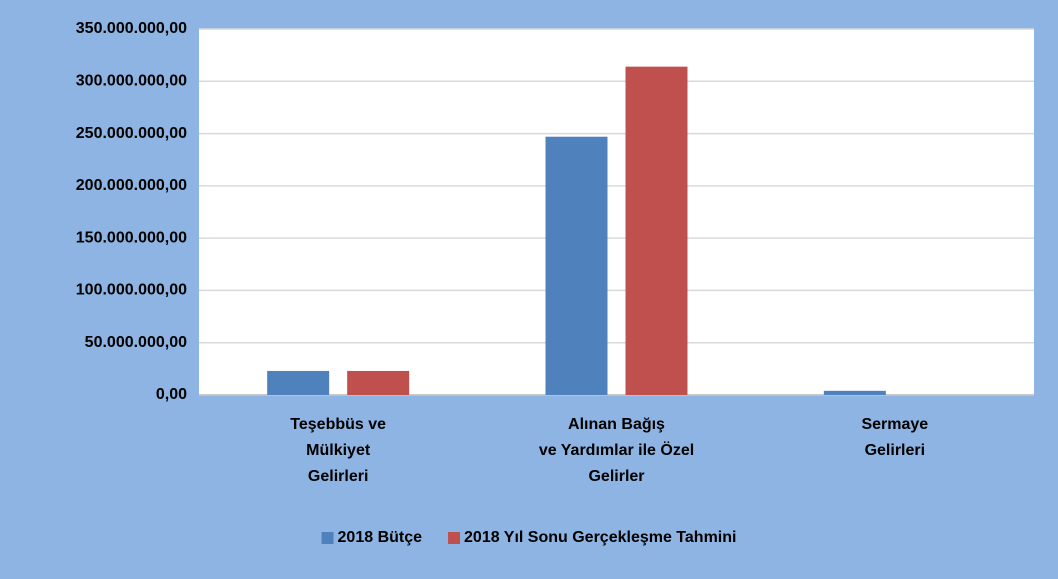 The image size is (1058, 579). What do you see at coordinates (600, 537) in the screenshot?
I see `legend-label: 2018 Yıl Sonu Gerçekleşme Tahmini` at bounding box center [600, 537].